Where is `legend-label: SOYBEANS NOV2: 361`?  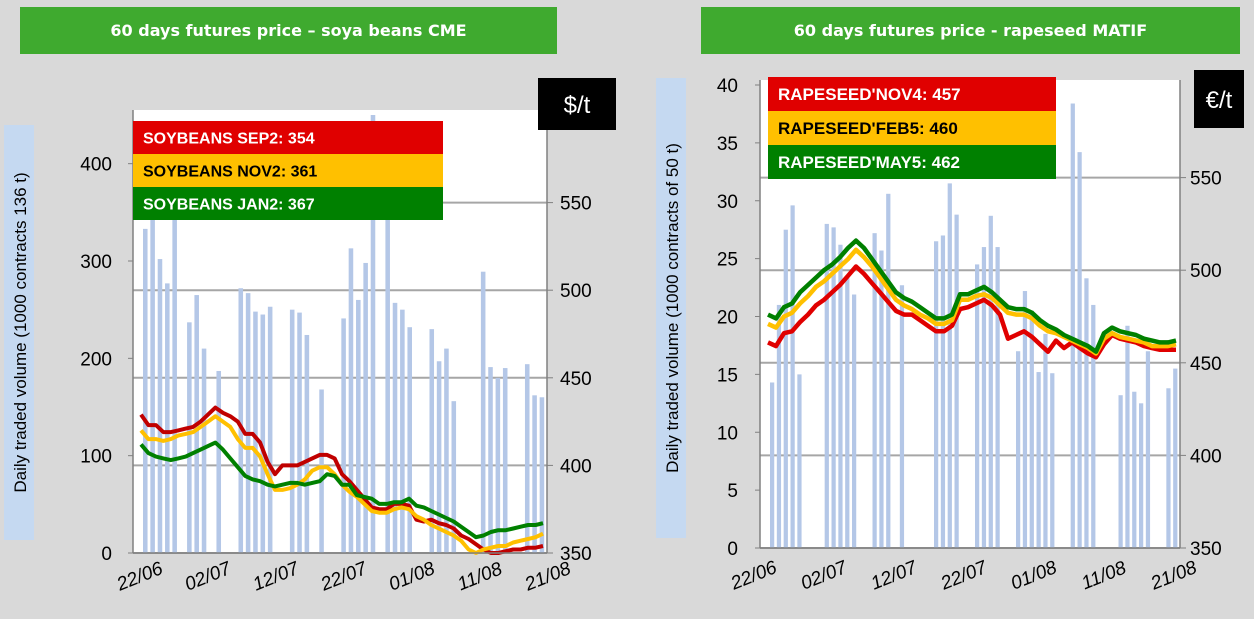
legend-label: SOYBEANS NOV2: 361 is located at coordinates (230, 172).